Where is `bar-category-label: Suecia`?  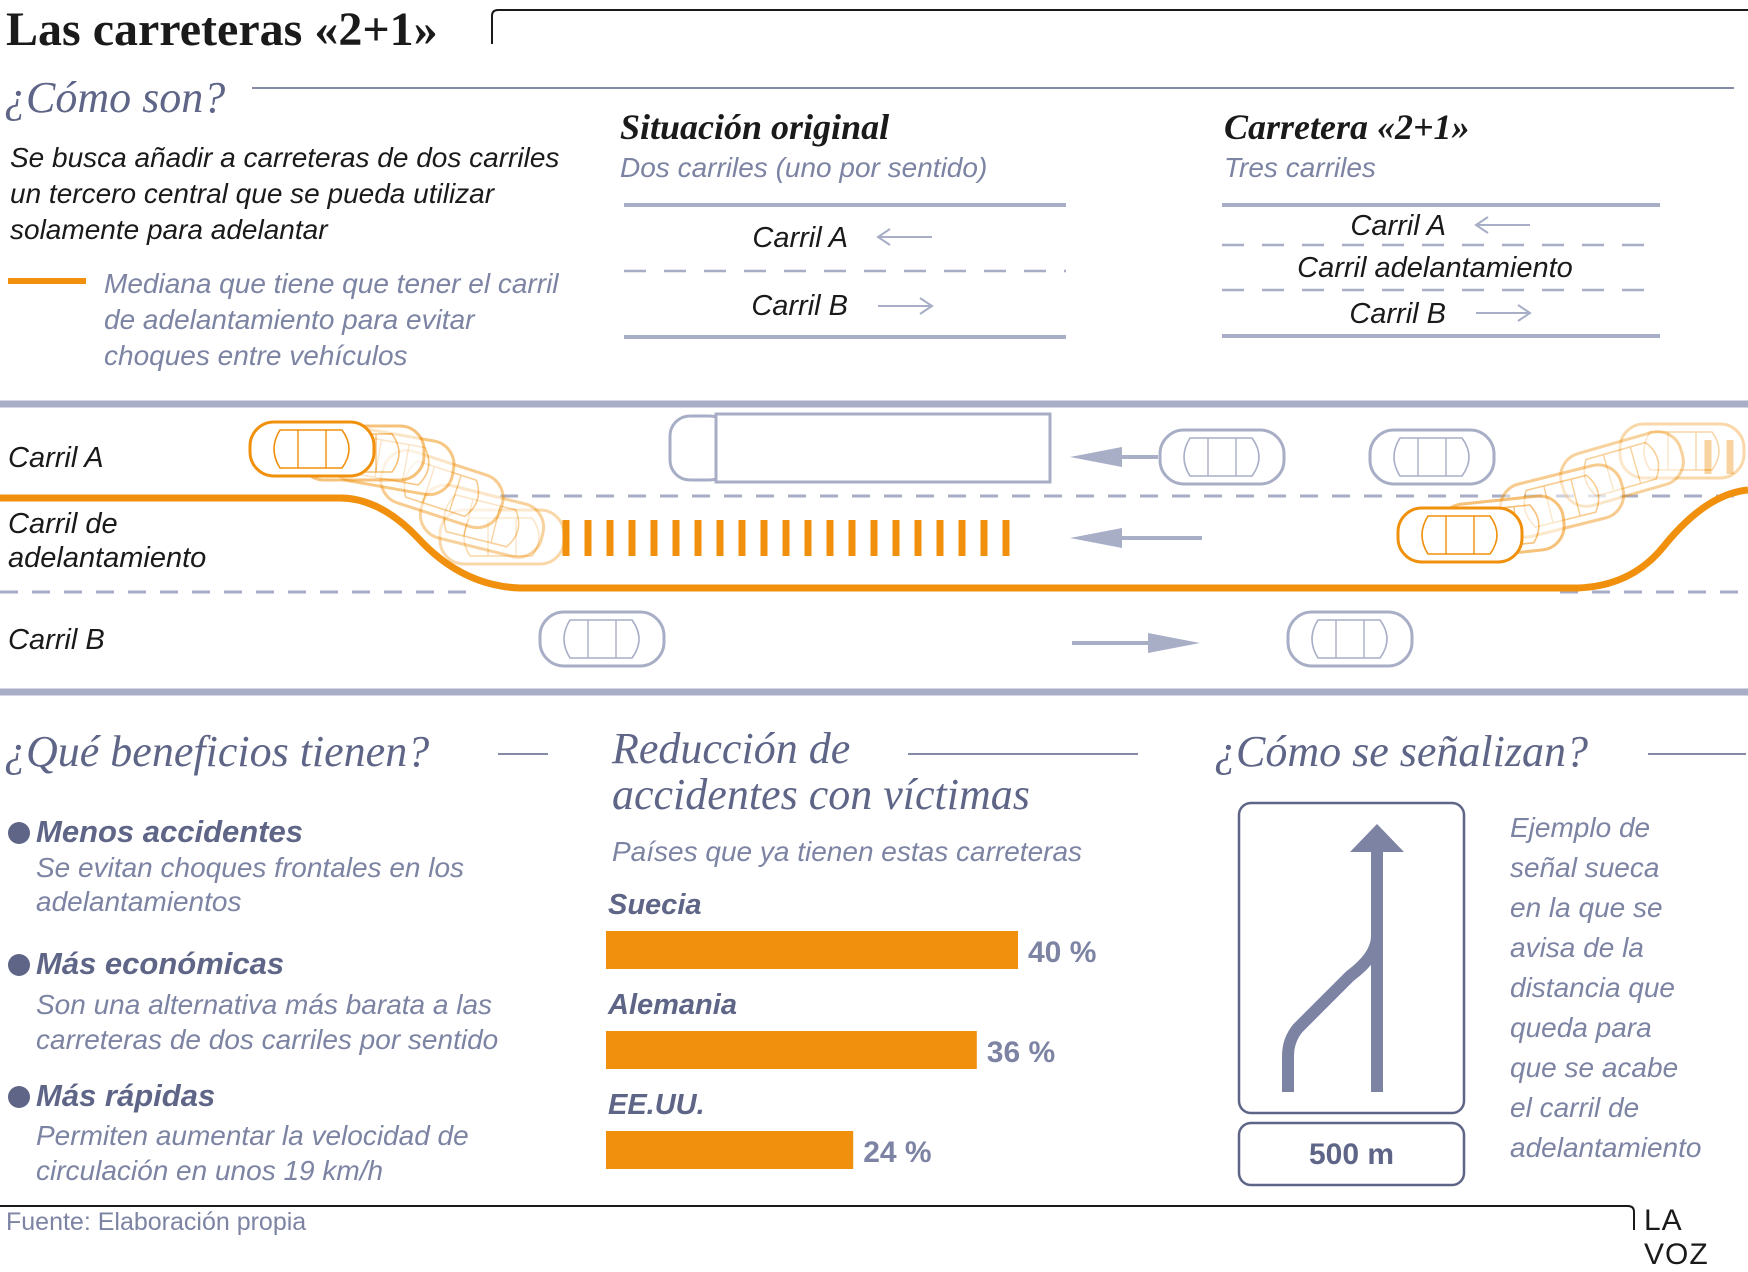
bar-category-label: Suecia is located at coordinates (655, 905).